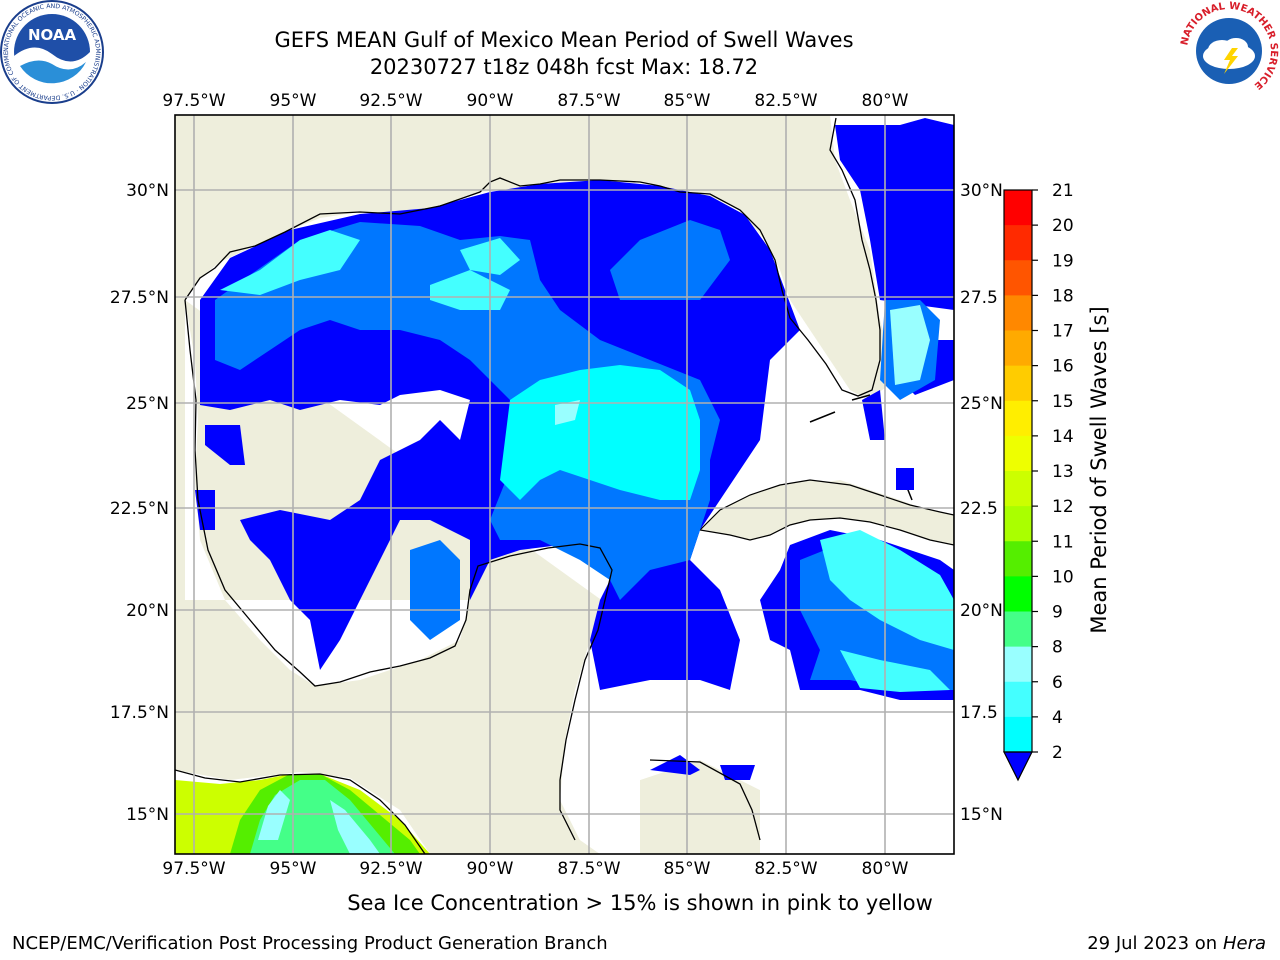  I want to click on colorbar-tick-label: 2, so click(1057, 753).